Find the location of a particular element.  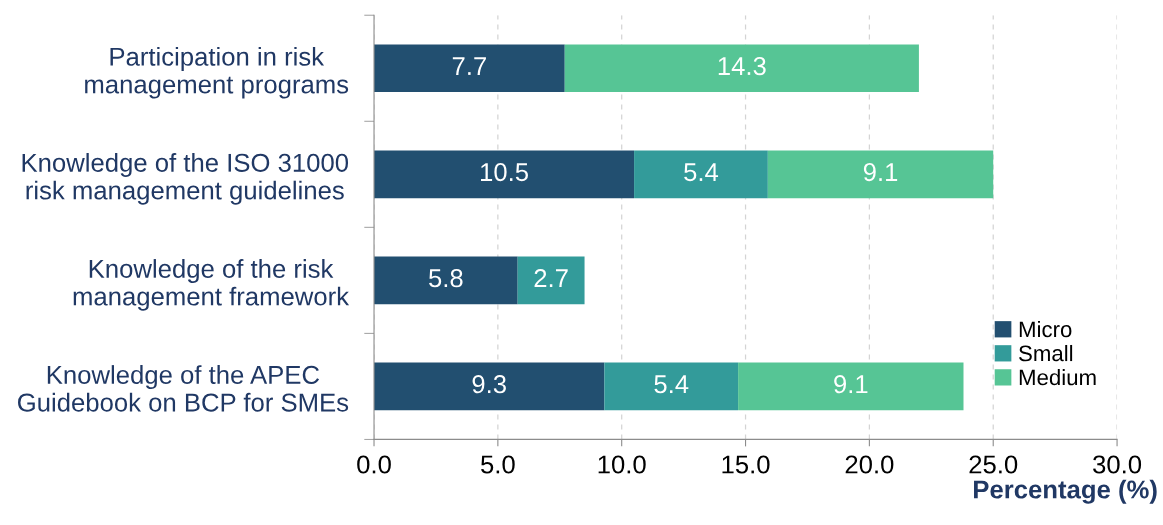

x-tick-label: 10.0 is located at coordinates (622, 464).